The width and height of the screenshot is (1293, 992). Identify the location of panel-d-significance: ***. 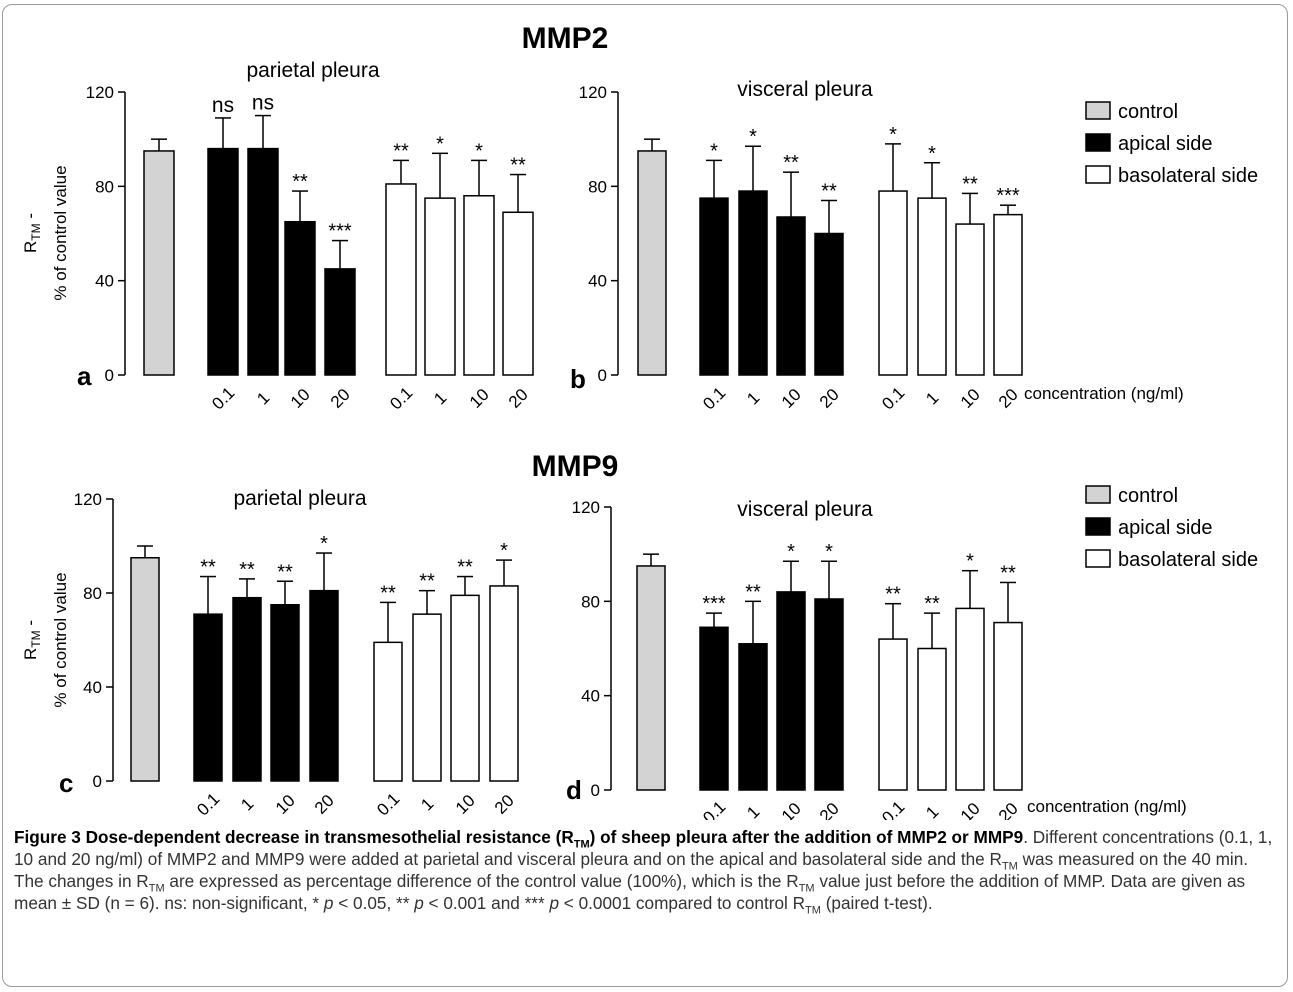
(714, 604).